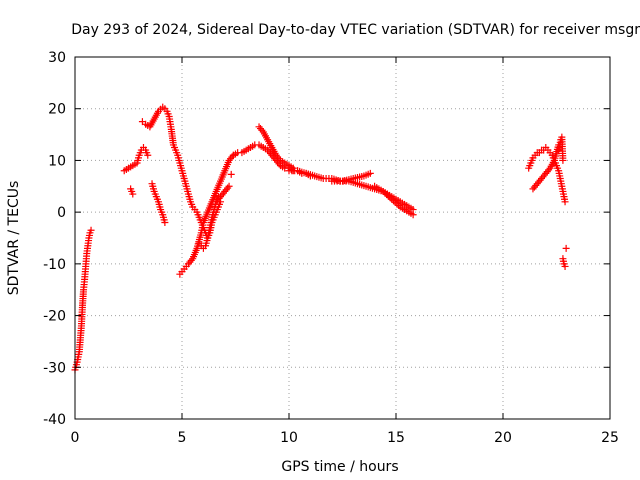 This screenshot has height=480, width=640. What do you see at coordinates (57, 161) in the screenshot?
I see `y-tick-label: 10` at bounding box center [57, 161].